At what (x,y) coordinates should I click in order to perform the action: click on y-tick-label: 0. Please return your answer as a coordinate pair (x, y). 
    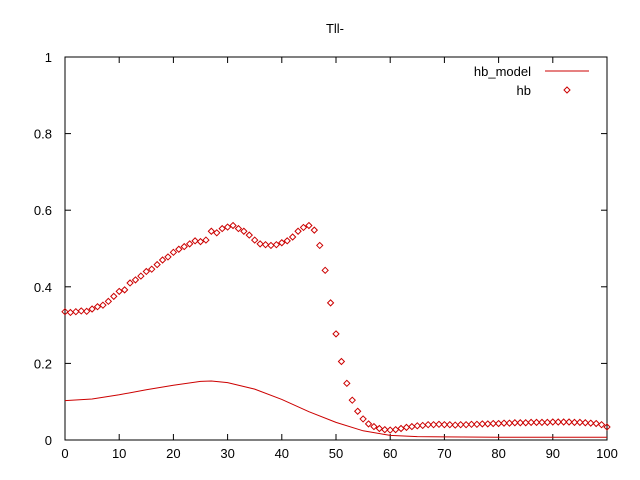
    Looking at the image, I should click on (48, 440).